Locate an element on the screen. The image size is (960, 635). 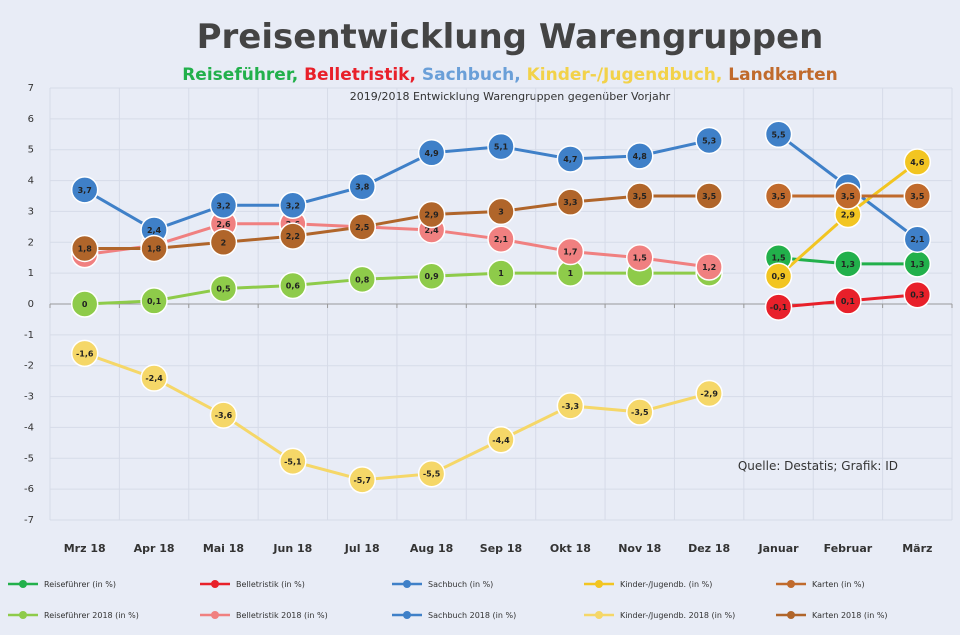
legend-item: Belletristik (in %) is located at coordinates (252, 584).